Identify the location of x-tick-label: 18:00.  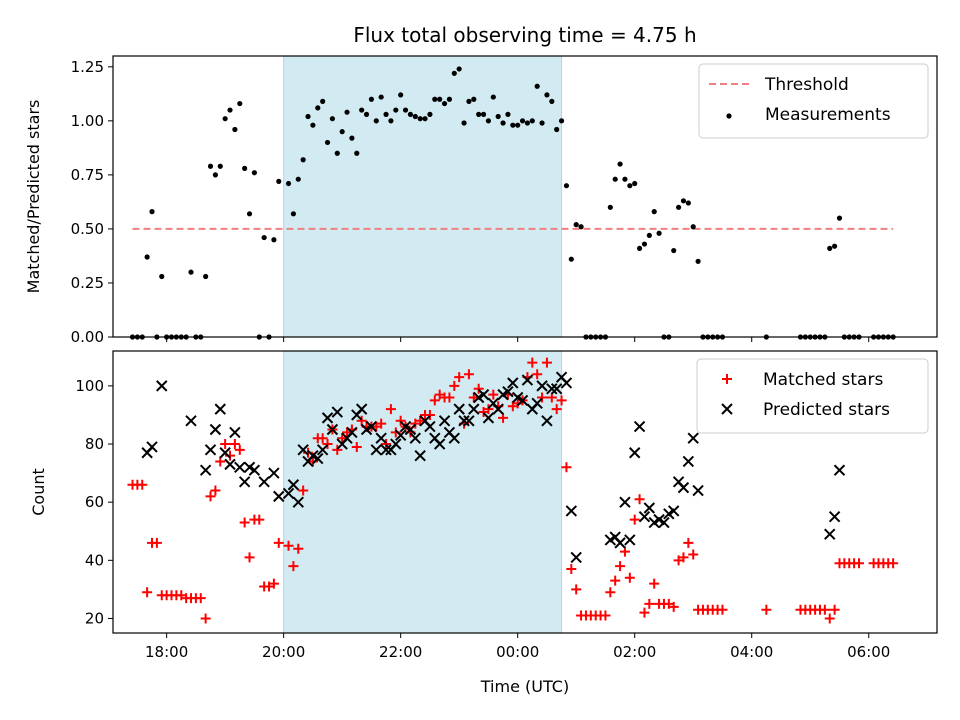
(166, 652).